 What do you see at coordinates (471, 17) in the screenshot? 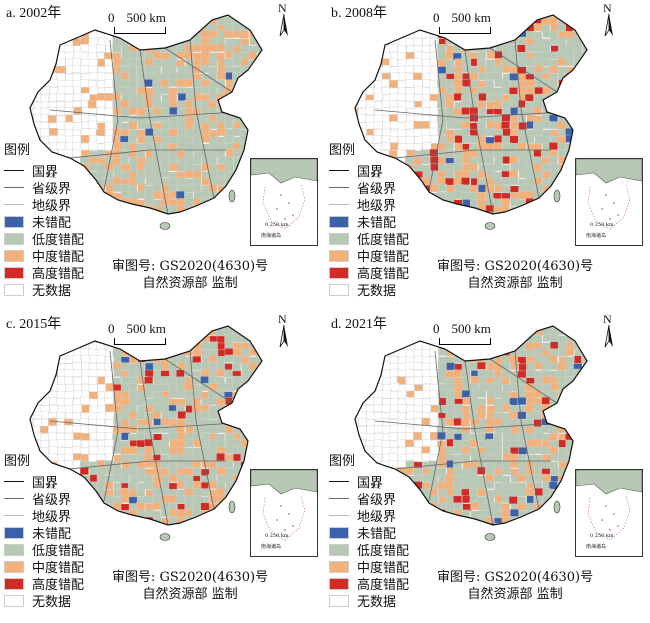
I see `scale-distance: 500 km` at bounding box center [471, 17].